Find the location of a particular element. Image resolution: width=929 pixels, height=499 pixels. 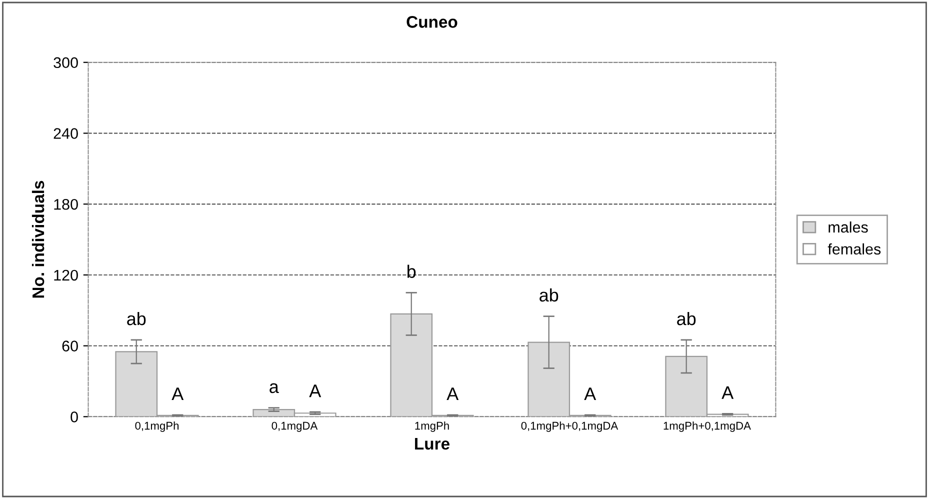

x-tick-label: 1mgPh+0,1mgDA is located at coordinates (707, 427).